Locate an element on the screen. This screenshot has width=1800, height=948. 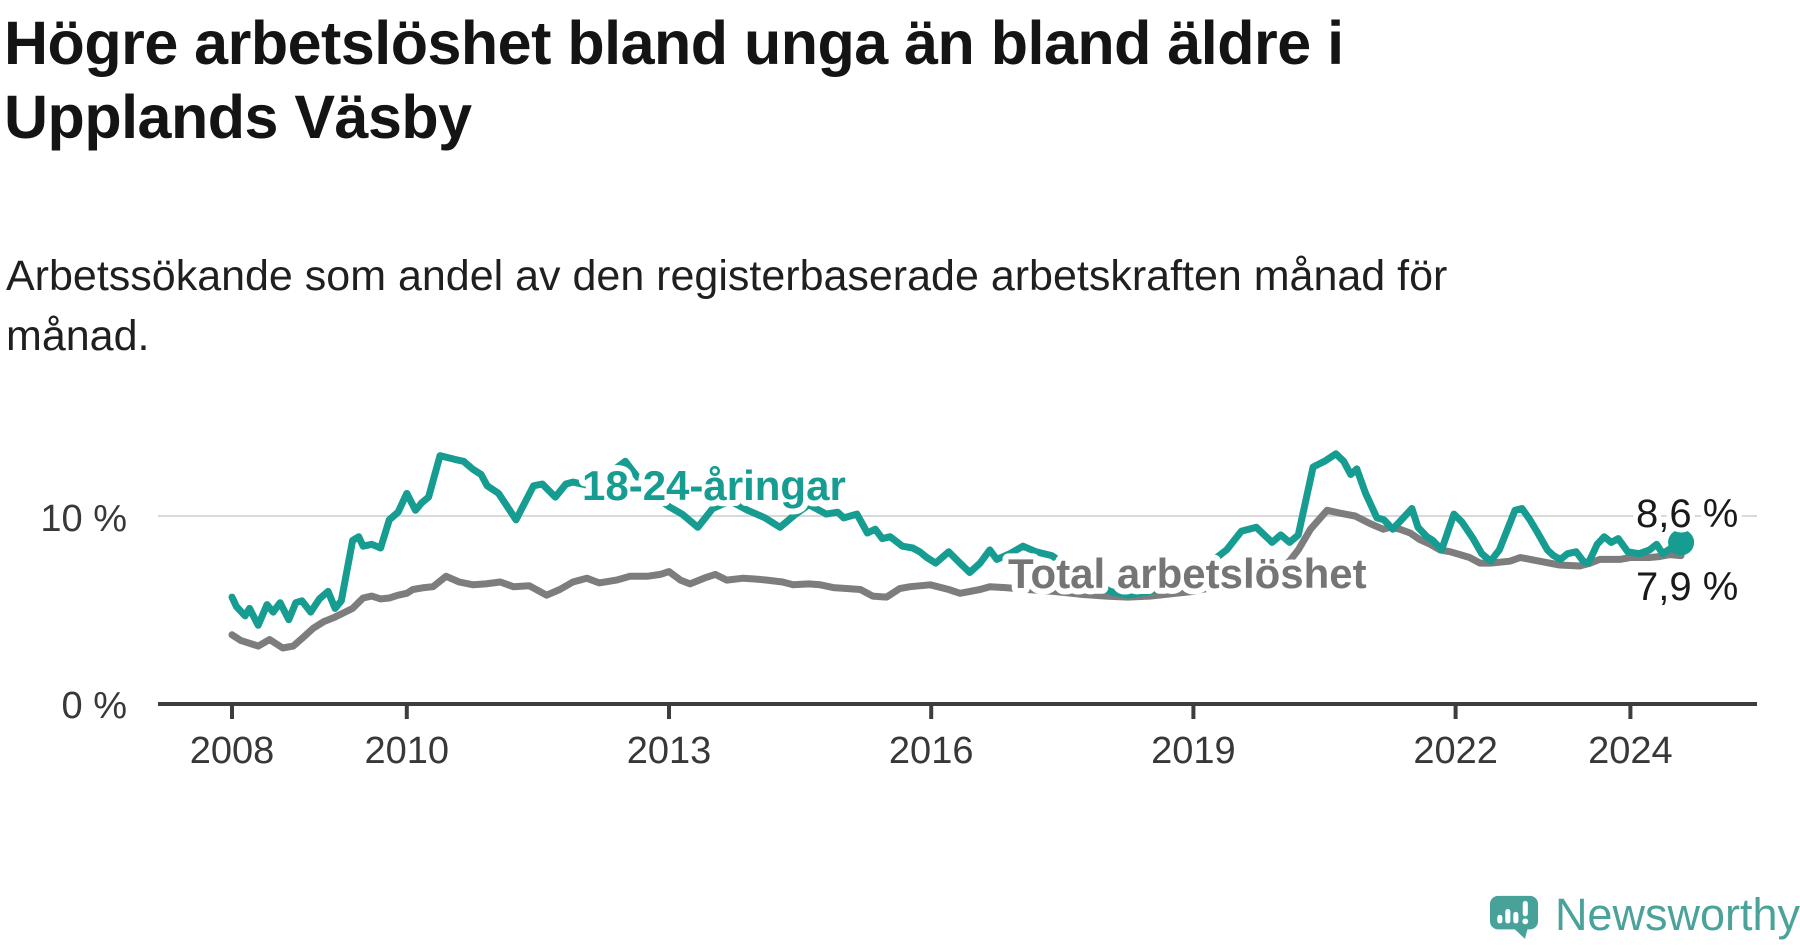
logo-exclamation-dot is located at coordinates (1525, 921).